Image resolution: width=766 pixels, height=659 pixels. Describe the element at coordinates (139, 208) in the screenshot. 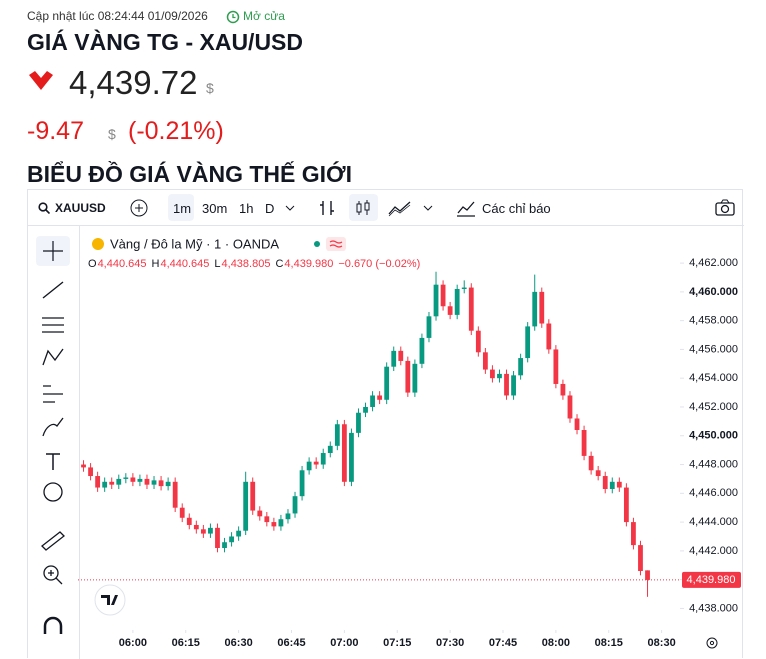

I see `compare-button` at that location.